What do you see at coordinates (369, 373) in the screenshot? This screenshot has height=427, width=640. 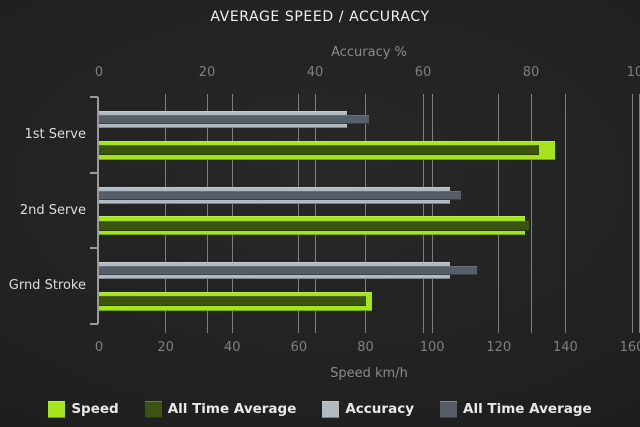 I see `bottom-axis-label: Speed km/h` at bounding box center [369, 373].